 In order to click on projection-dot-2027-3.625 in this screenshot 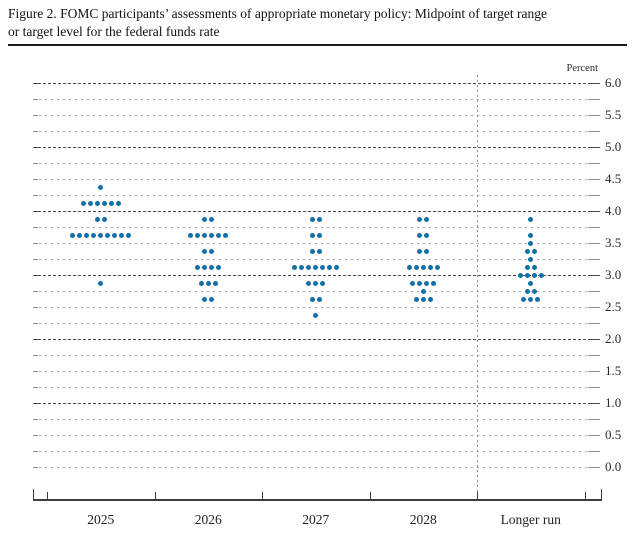, I will do `click(319, 235)`.